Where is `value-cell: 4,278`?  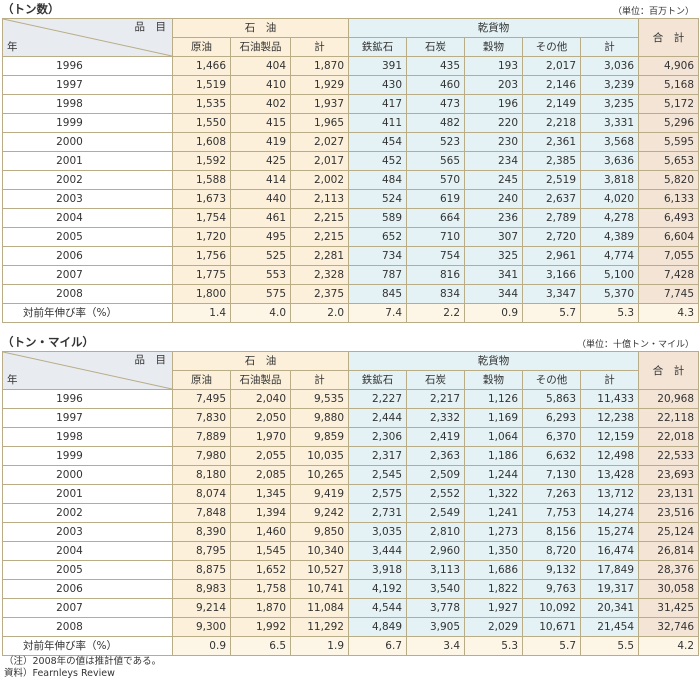 value-cell: 4,278 is located at coordinates (609, 218).